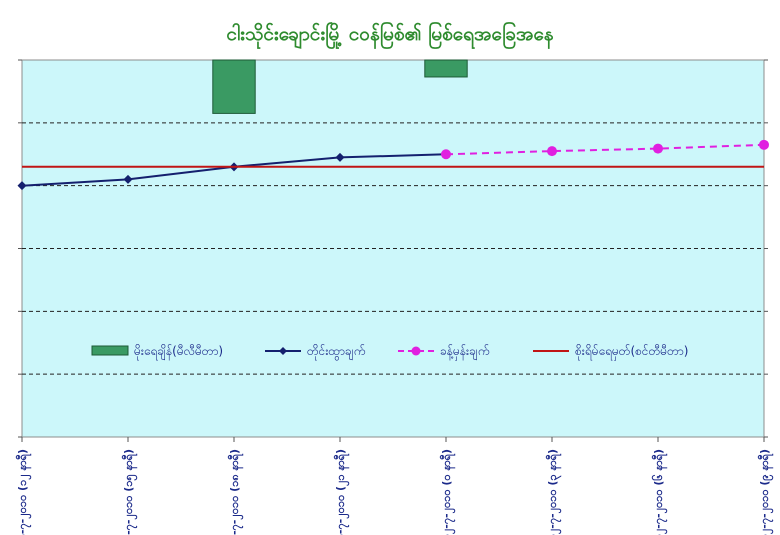  What do you see at coordinates (765, 492) in the screenshot?
I see `x-tick-label: ၁၂-၇-၂၀၁၀ (၉ နာရီ)` at bounding box center [765, 492].